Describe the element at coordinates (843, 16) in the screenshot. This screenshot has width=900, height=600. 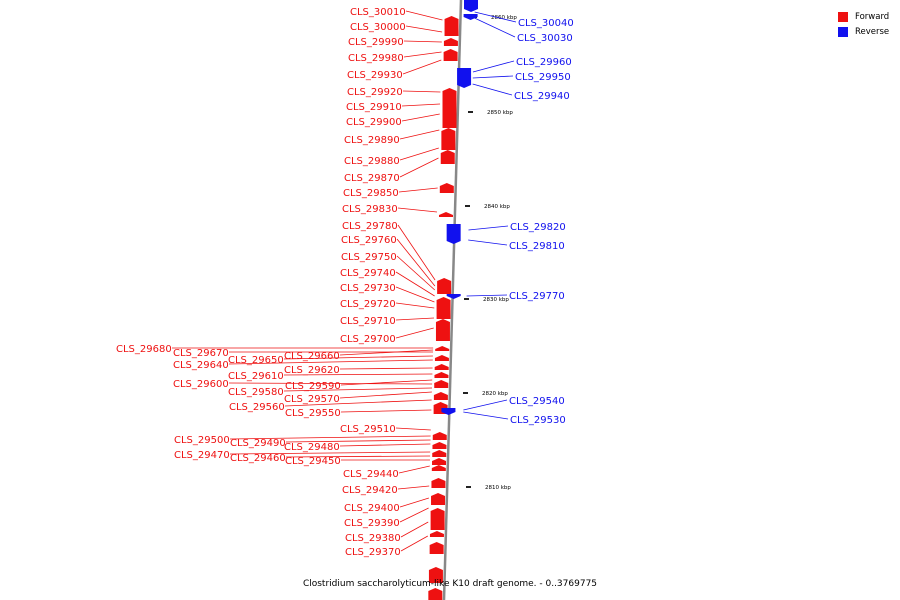
I see `forward-swatch` at that location.